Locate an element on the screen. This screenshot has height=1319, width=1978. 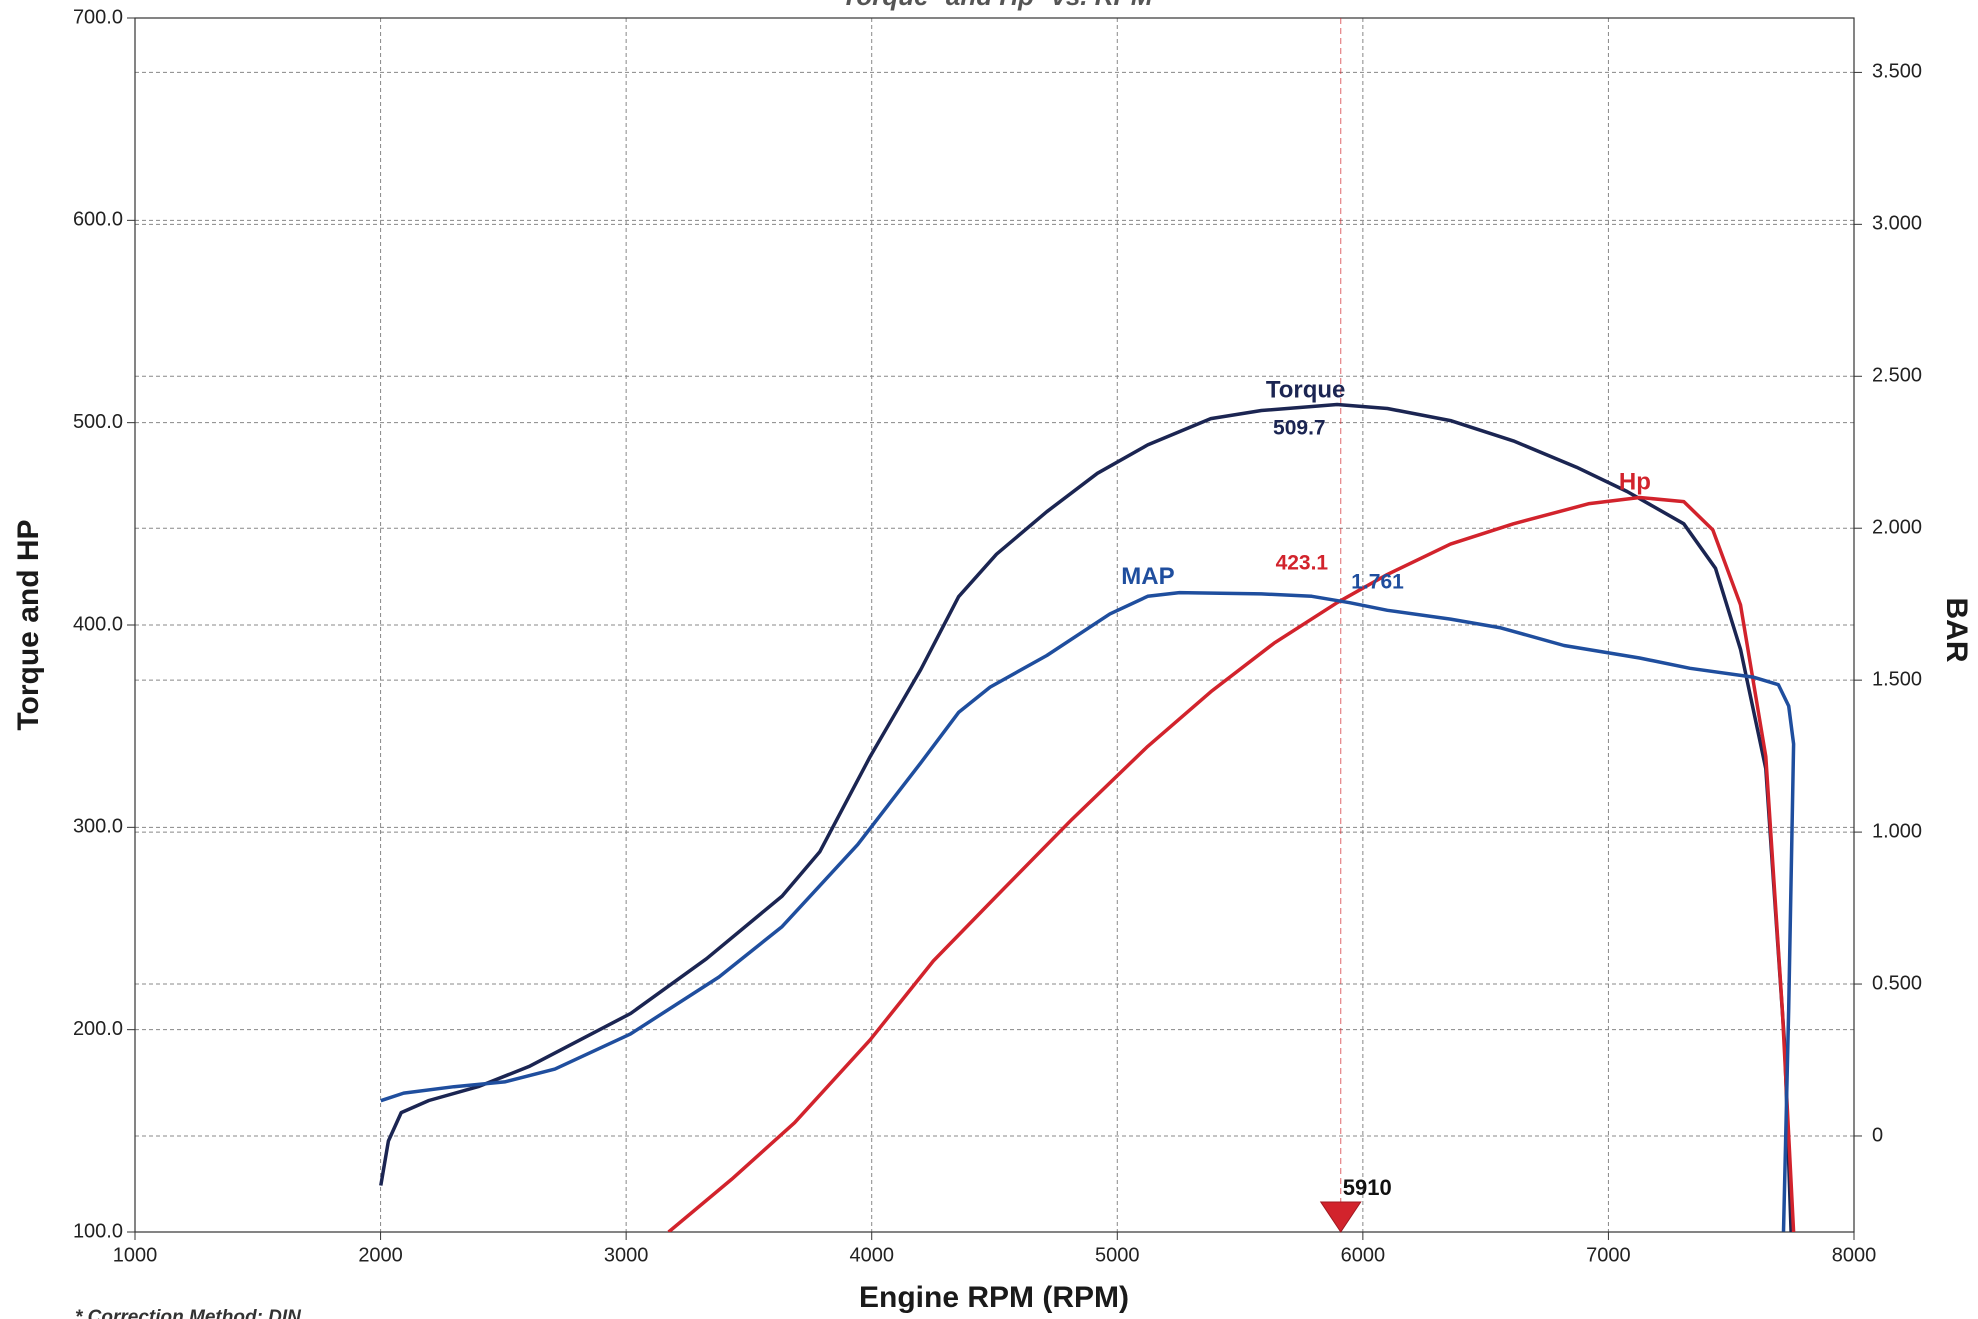
y-tick-label: 200.0 is located at coordinates (98, 1029).